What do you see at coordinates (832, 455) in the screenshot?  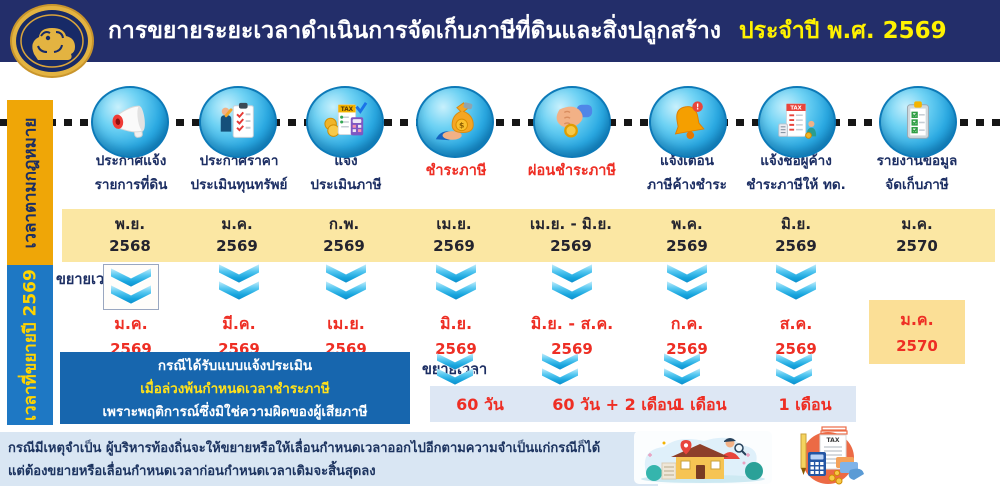 I see `tax-documents-illustration: TAX` at bounding box center [832, 455].